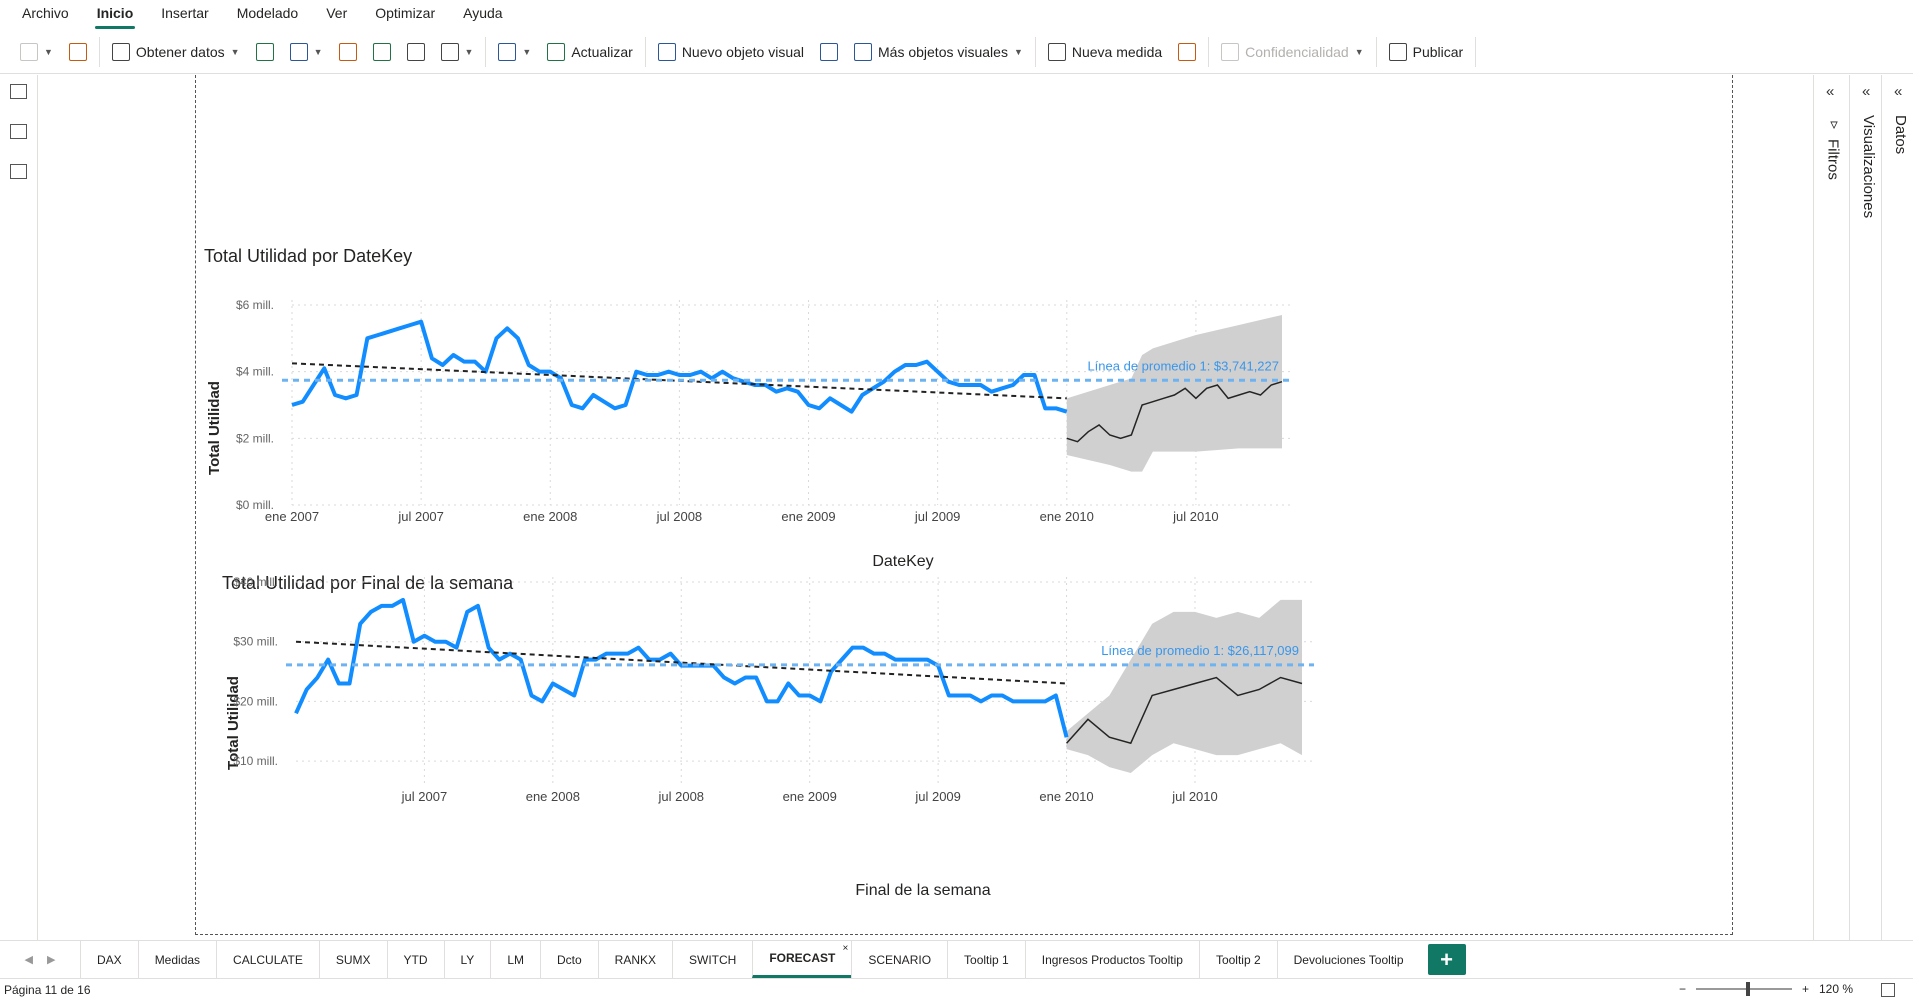 The height and width of the screenshot is (1001, 1913). I want to click on tab-ly: LY, so click(467, 959).